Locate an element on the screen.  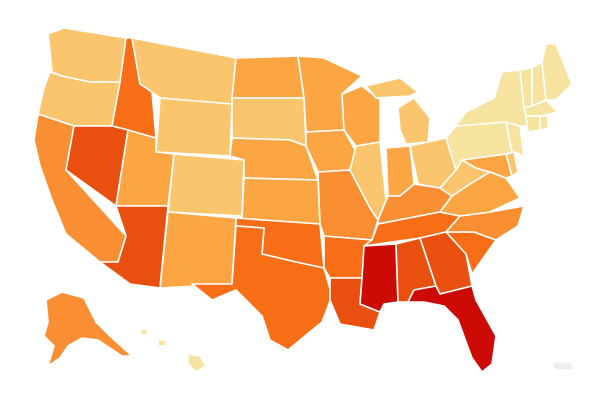
state-fl is located at coordinates (452, 329).